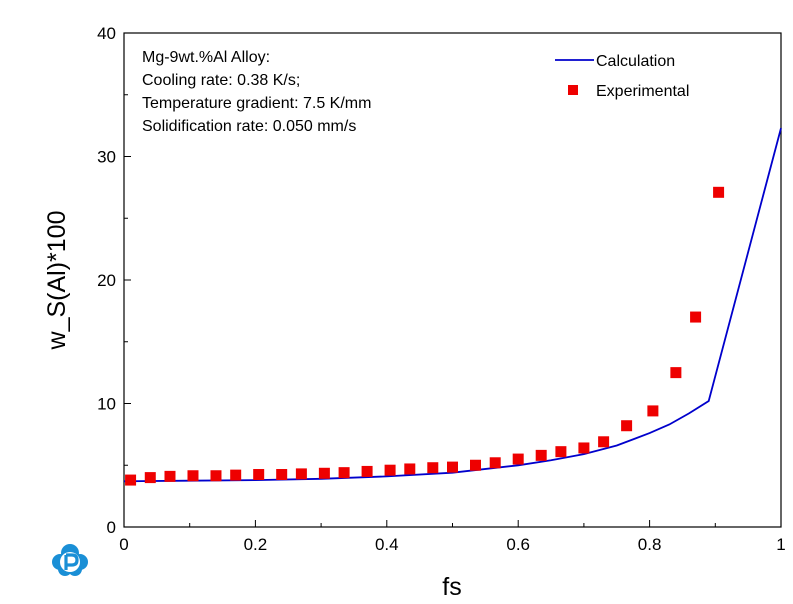 This screenshot has width=793, height=604. Describe the element at coordinates (780, 544) in the screenshot. I see `x-tick-label: 1` at that location.